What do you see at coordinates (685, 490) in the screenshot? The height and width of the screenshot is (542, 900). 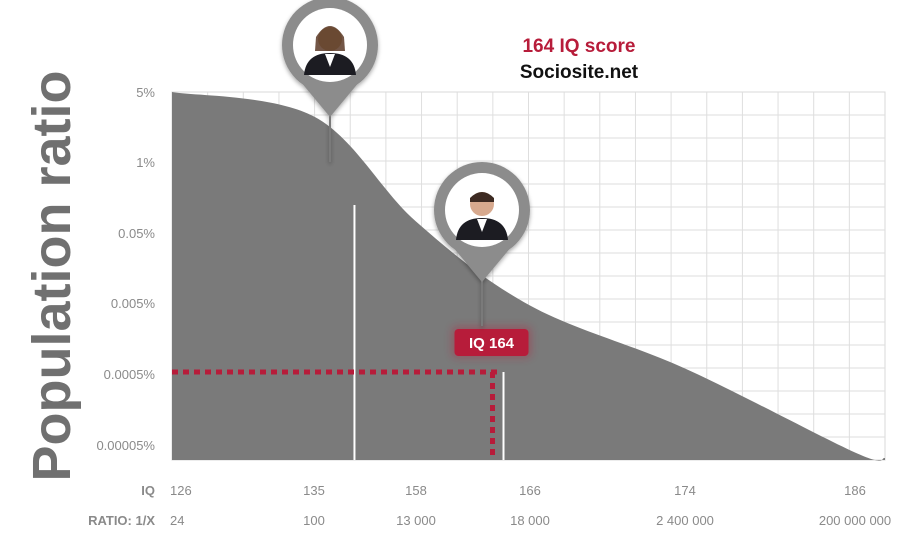 I see `x-tick-label: 174` at bounding box center [685, 490].